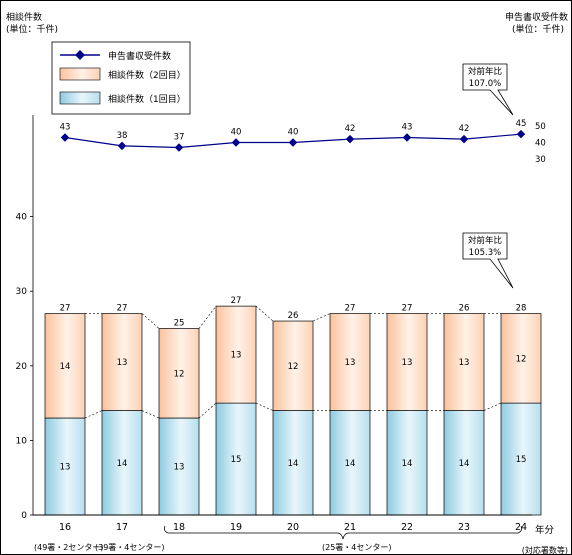 The image size is (572, 555). I want to click on group-bracket, so click(343, 532).